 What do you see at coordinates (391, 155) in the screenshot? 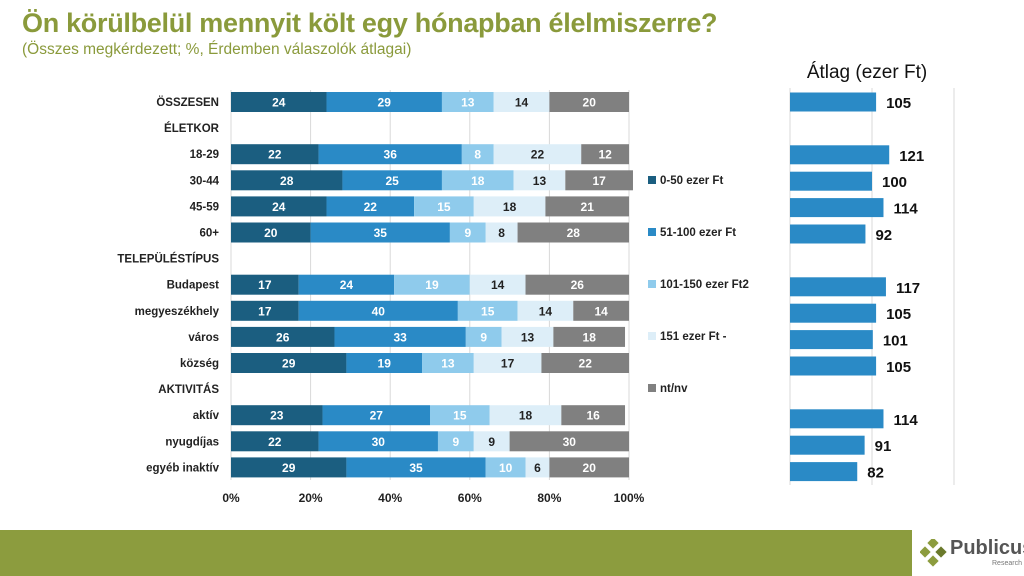
I see `data-label: 36` at bounding box center [391, 155].